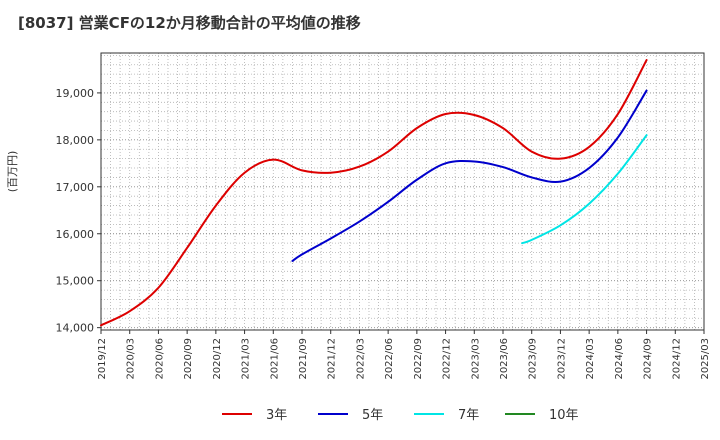 The width and height of the screenshot is (720, 440). I want to click on x-tick-label: 2022/09, so click(418, 359).